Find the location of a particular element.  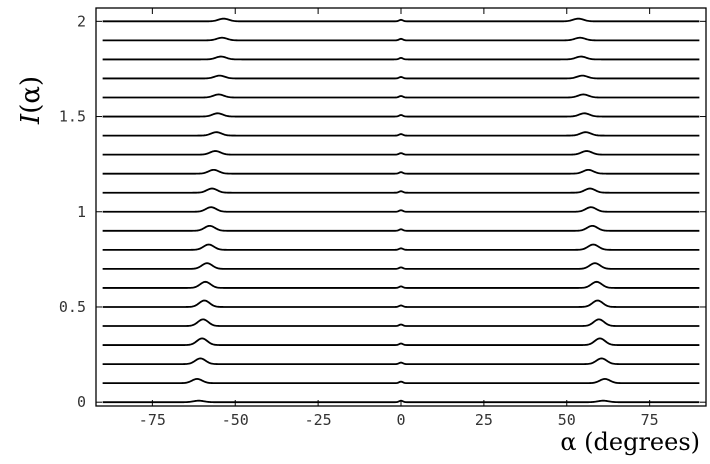

x-tick-label-5: 50 is located at coordinates (567, 420).